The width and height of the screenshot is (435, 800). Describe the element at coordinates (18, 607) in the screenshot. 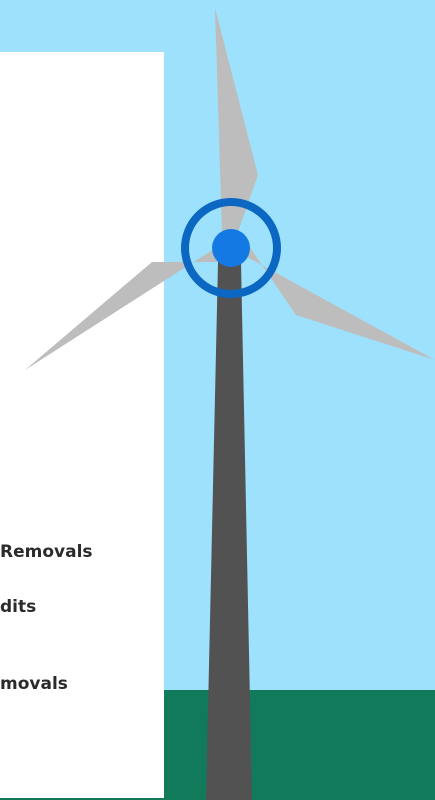

I see `label-credits: dits` at that location.